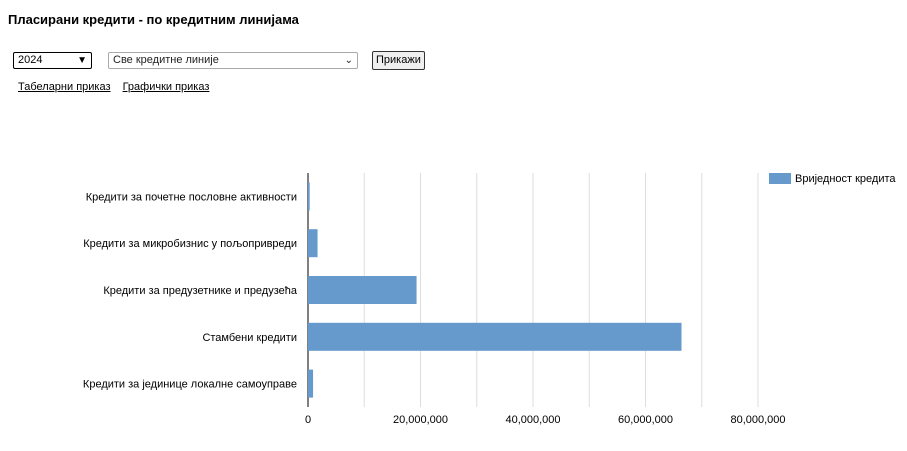  I want to click on category-label: Кредити за почетне пословне активности, so click(191, 197).